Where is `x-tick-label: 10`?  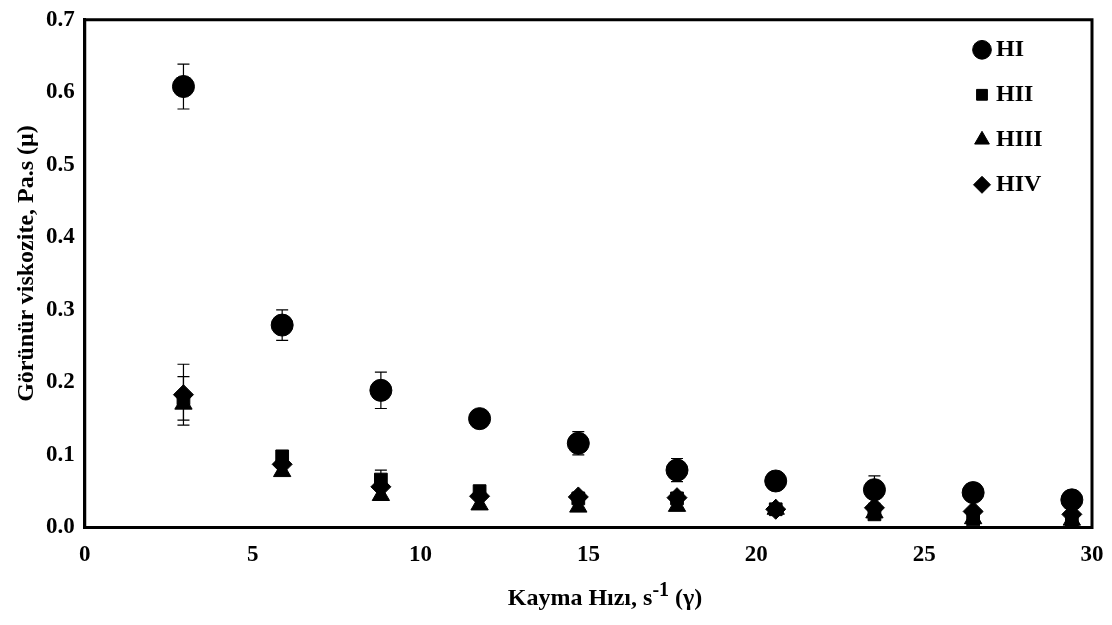 x-tick-label: 10 is located at coordinates (420, 554).